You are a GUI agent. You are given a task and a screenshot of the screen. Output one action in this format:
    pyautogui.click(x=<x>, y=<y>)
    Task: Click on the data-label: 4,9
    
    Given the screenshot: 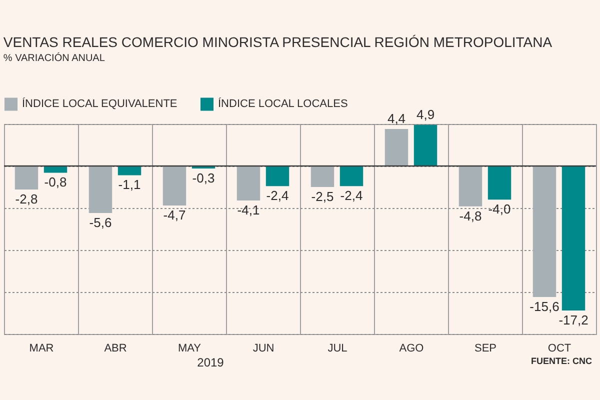 What is the action you would take?
    pyautogui.click(x=425, y=114)
    